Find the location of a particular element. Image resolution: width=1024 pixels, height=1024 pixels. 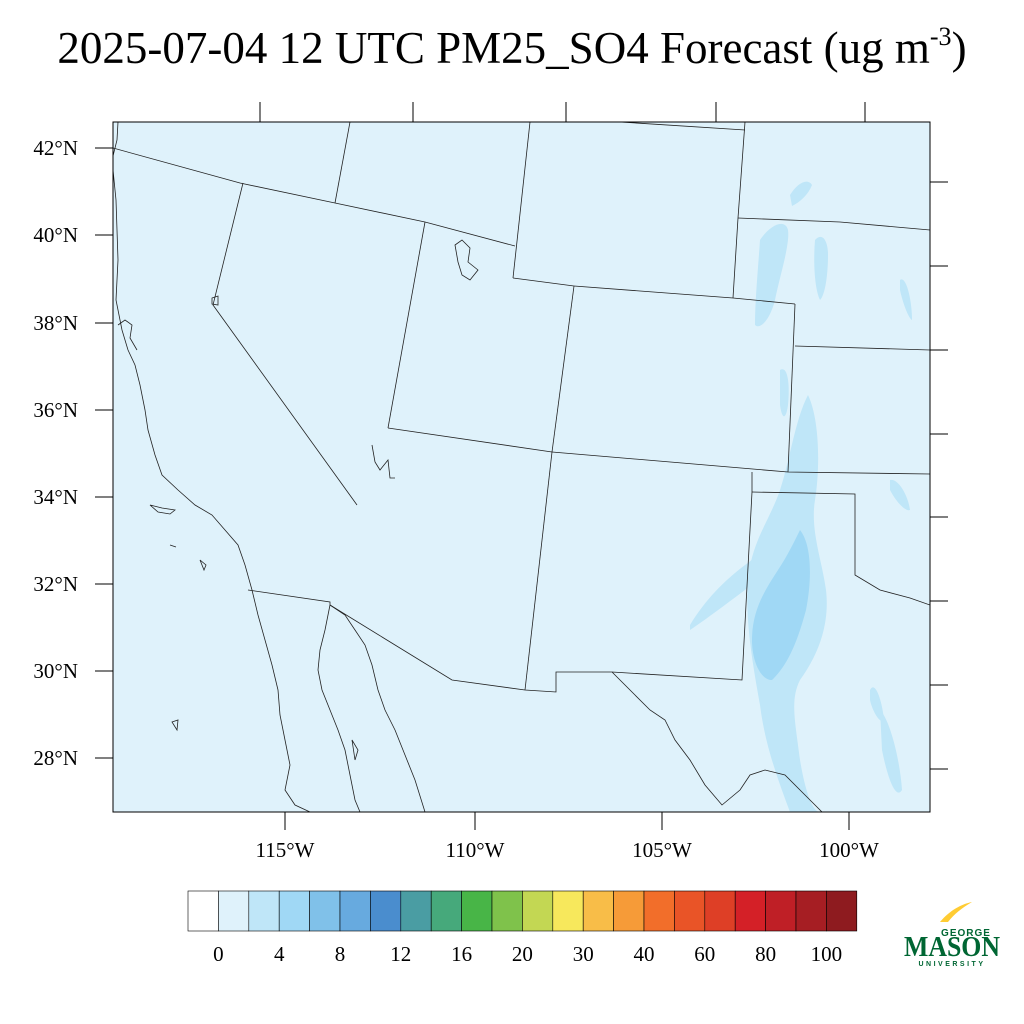

colorbar-label: 0 is located at coordinates (218, 954).